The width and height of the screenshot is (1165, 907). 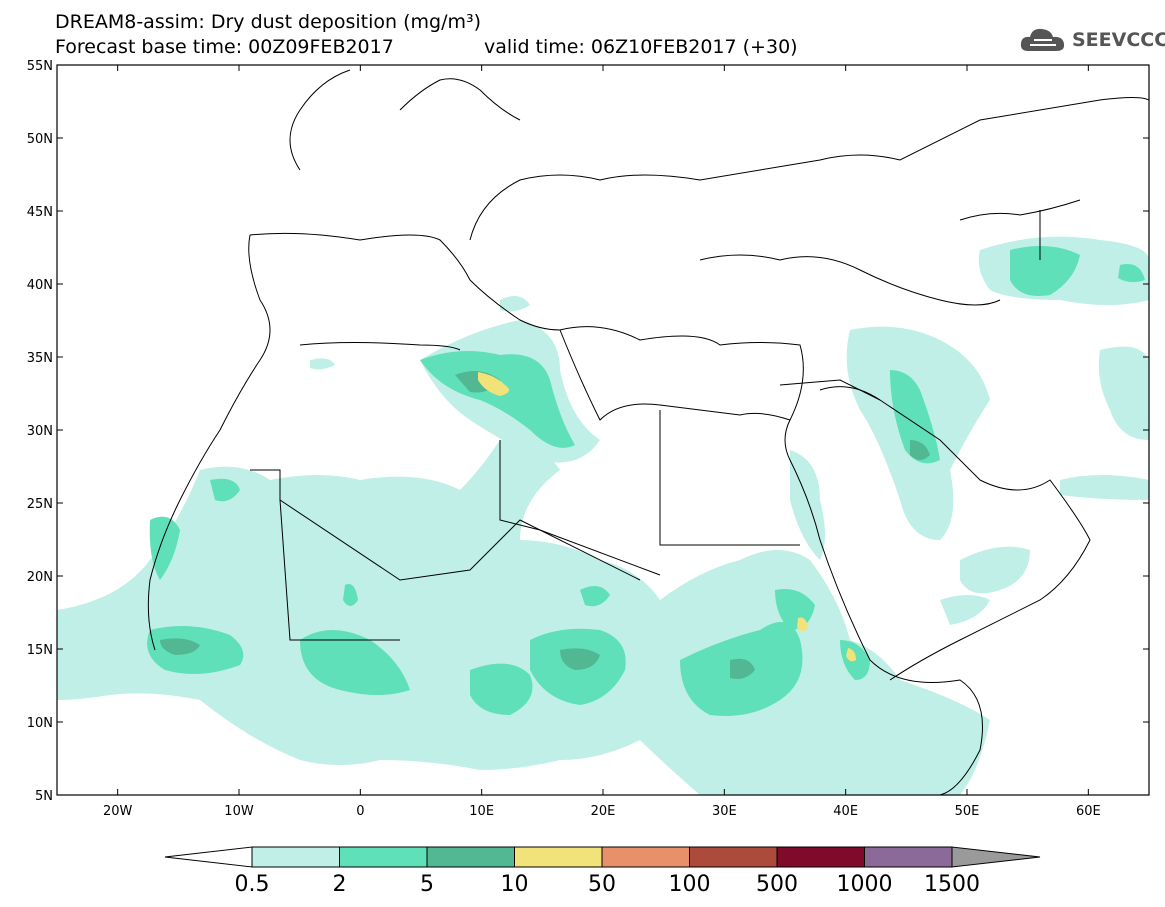 What do you see at coordinates (224, 47) in the screenshot?
I see `forecast-base-time: Forecast base time: 00Z09FEB2017` at bounding box center [224, 47].